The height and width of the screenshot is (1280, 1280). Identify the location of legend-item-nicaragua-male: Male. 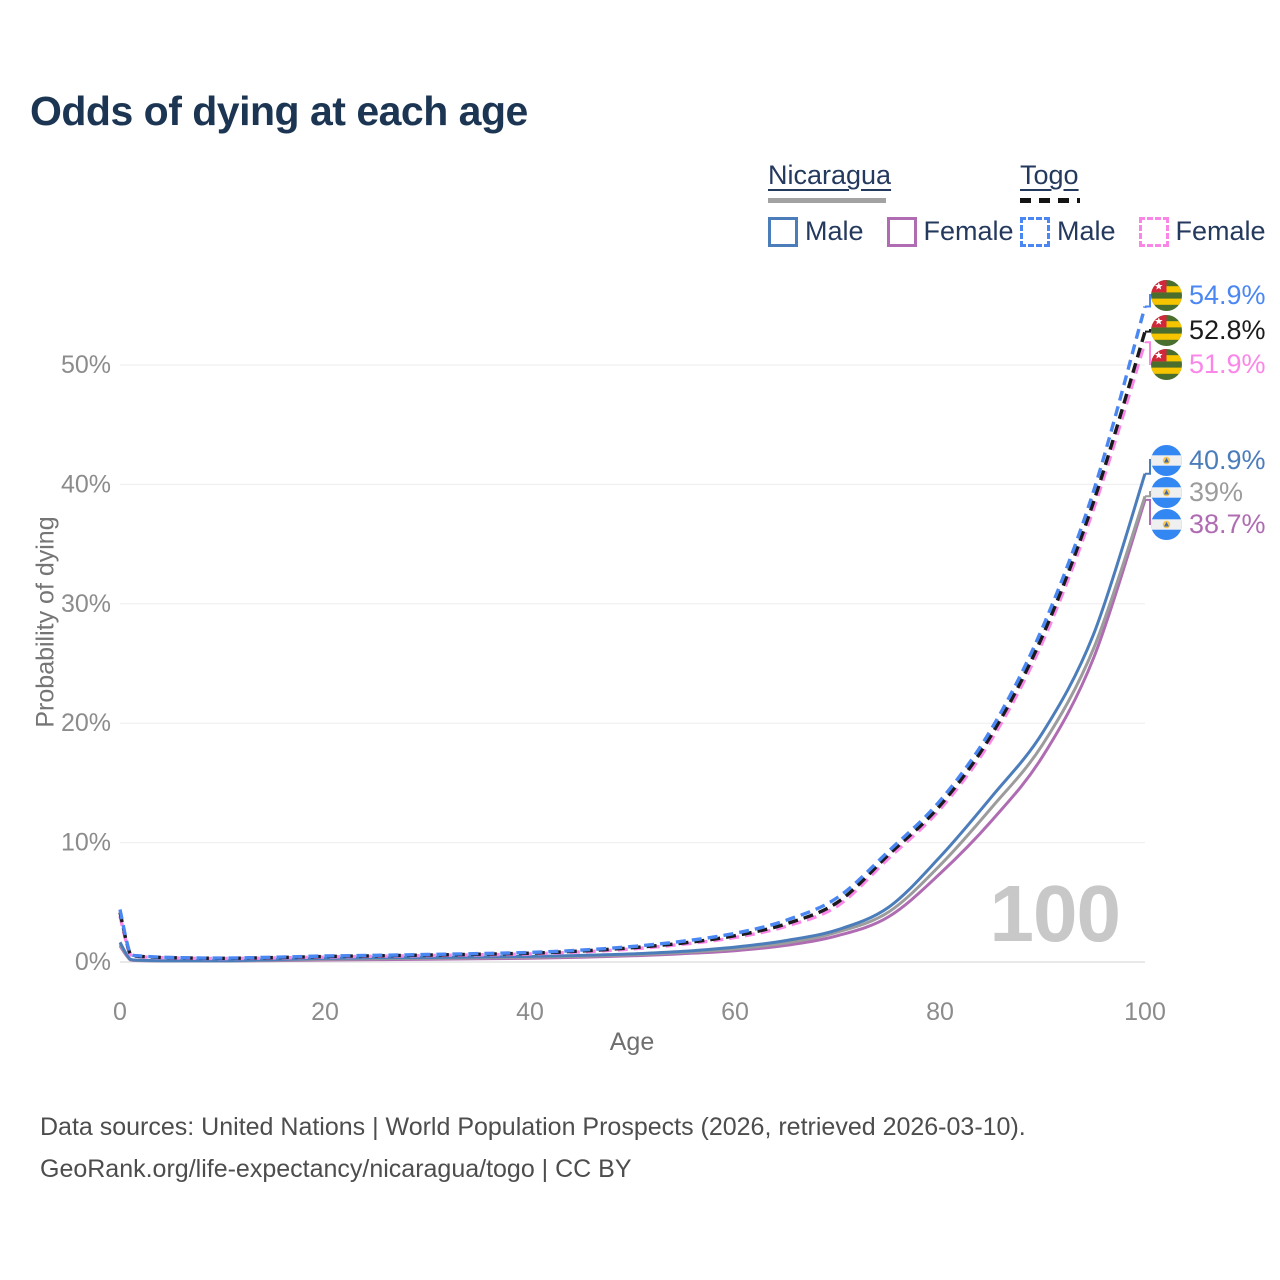
(816, 231).